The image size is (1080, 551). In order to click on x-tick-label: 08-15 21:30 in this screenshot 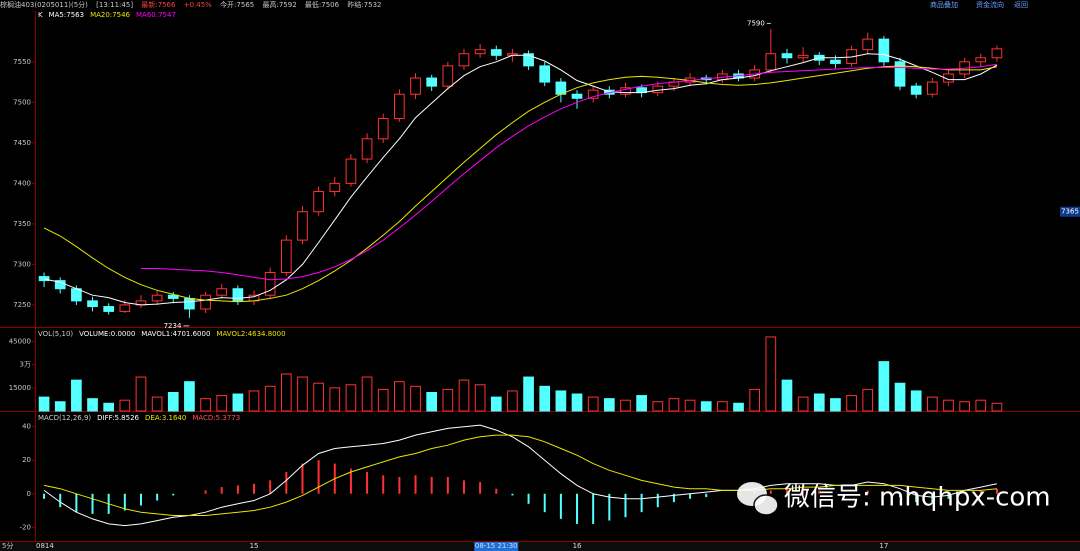, I will do `click(496, 546)`.